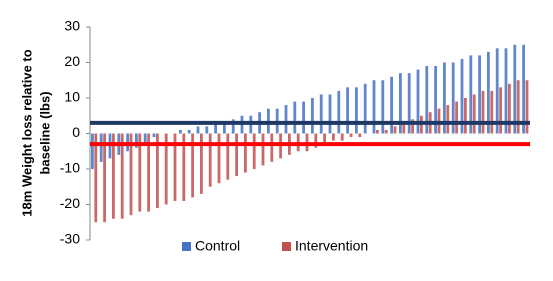 This screenshot has width=553, height=281. What do you see at coordinates (217, 246) in the screenshot?
I see `legend-label: Control` at bounding box center [217, 246].